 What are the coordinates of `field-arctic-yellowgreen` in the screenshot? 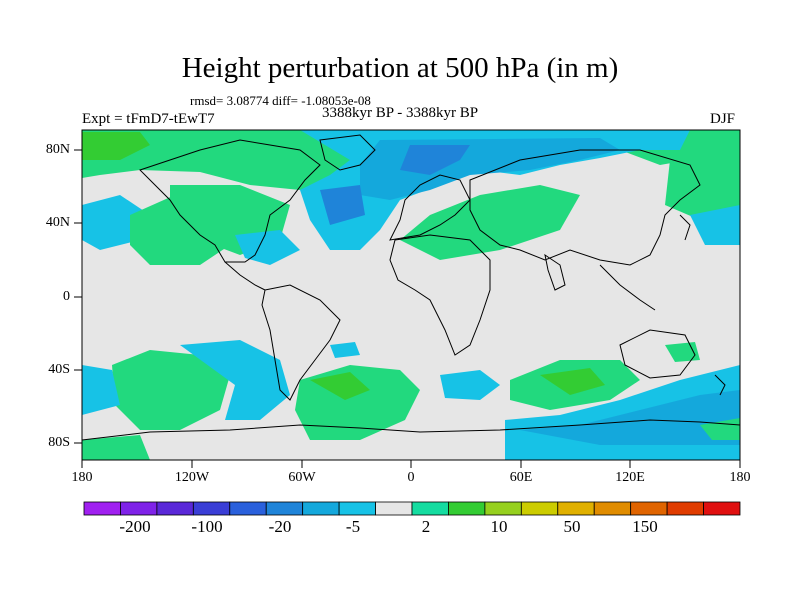 It's located at (116, 146).